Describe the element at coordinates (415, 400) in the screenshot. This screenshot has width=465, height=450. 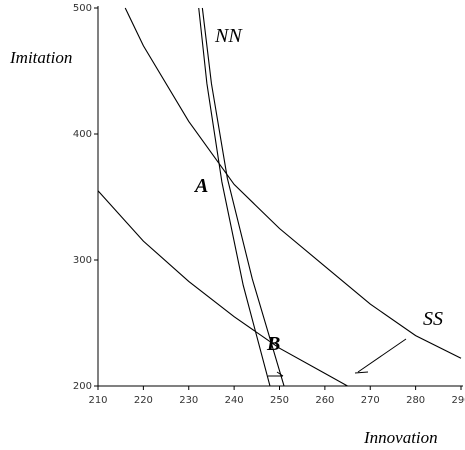
I see `x-tick-label: 280` at that location.